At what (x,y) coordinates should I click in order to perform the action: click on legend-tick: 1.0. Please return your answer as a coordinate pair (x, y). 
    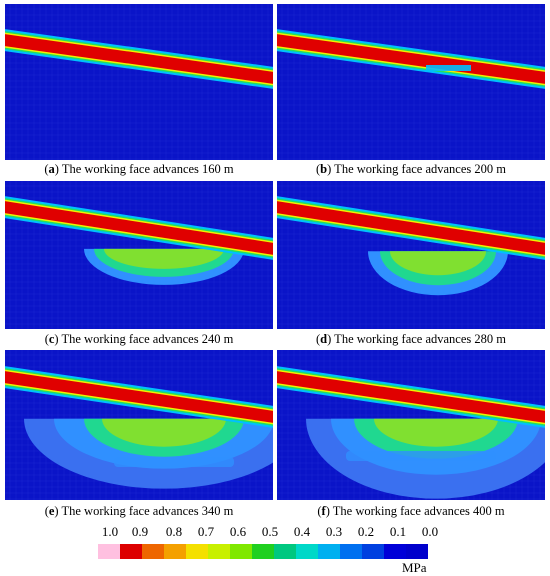
    Looking at the image, I should click on (110, 531).